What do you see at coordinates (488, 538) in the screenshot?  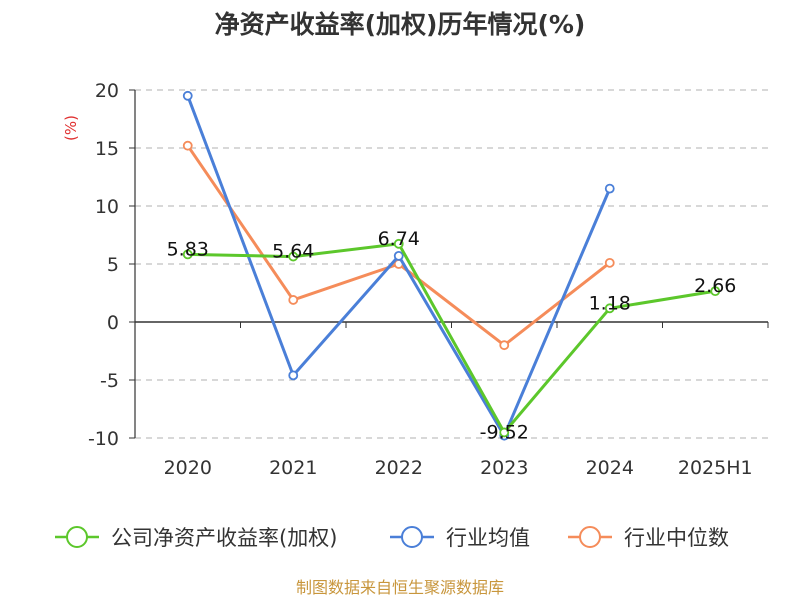 I see `legend-label: 行业均值` at bounding box center [488, 538].